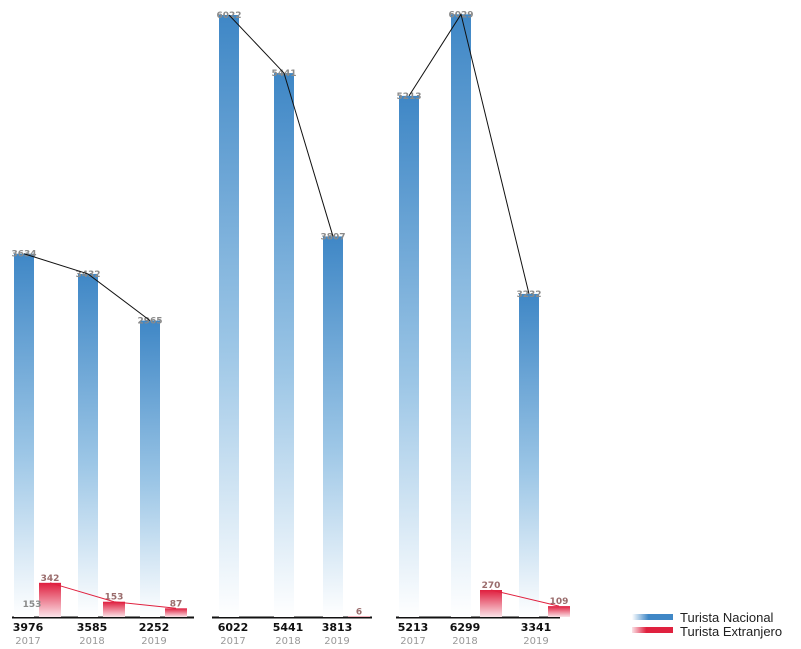 The image size is (801, 649). What do you see at coordinates (92, 627) in the screenshot?
I see `total-2018: 3585` at bounding box center [92, 627].